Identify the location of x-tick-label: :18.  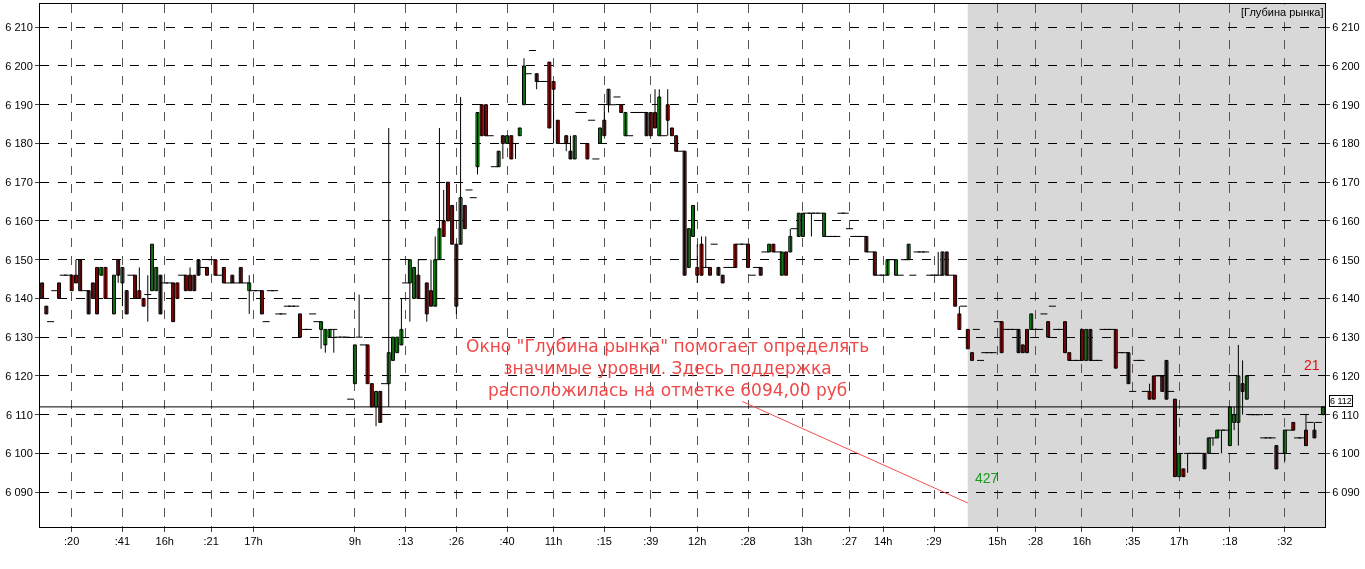
(1230, 541).